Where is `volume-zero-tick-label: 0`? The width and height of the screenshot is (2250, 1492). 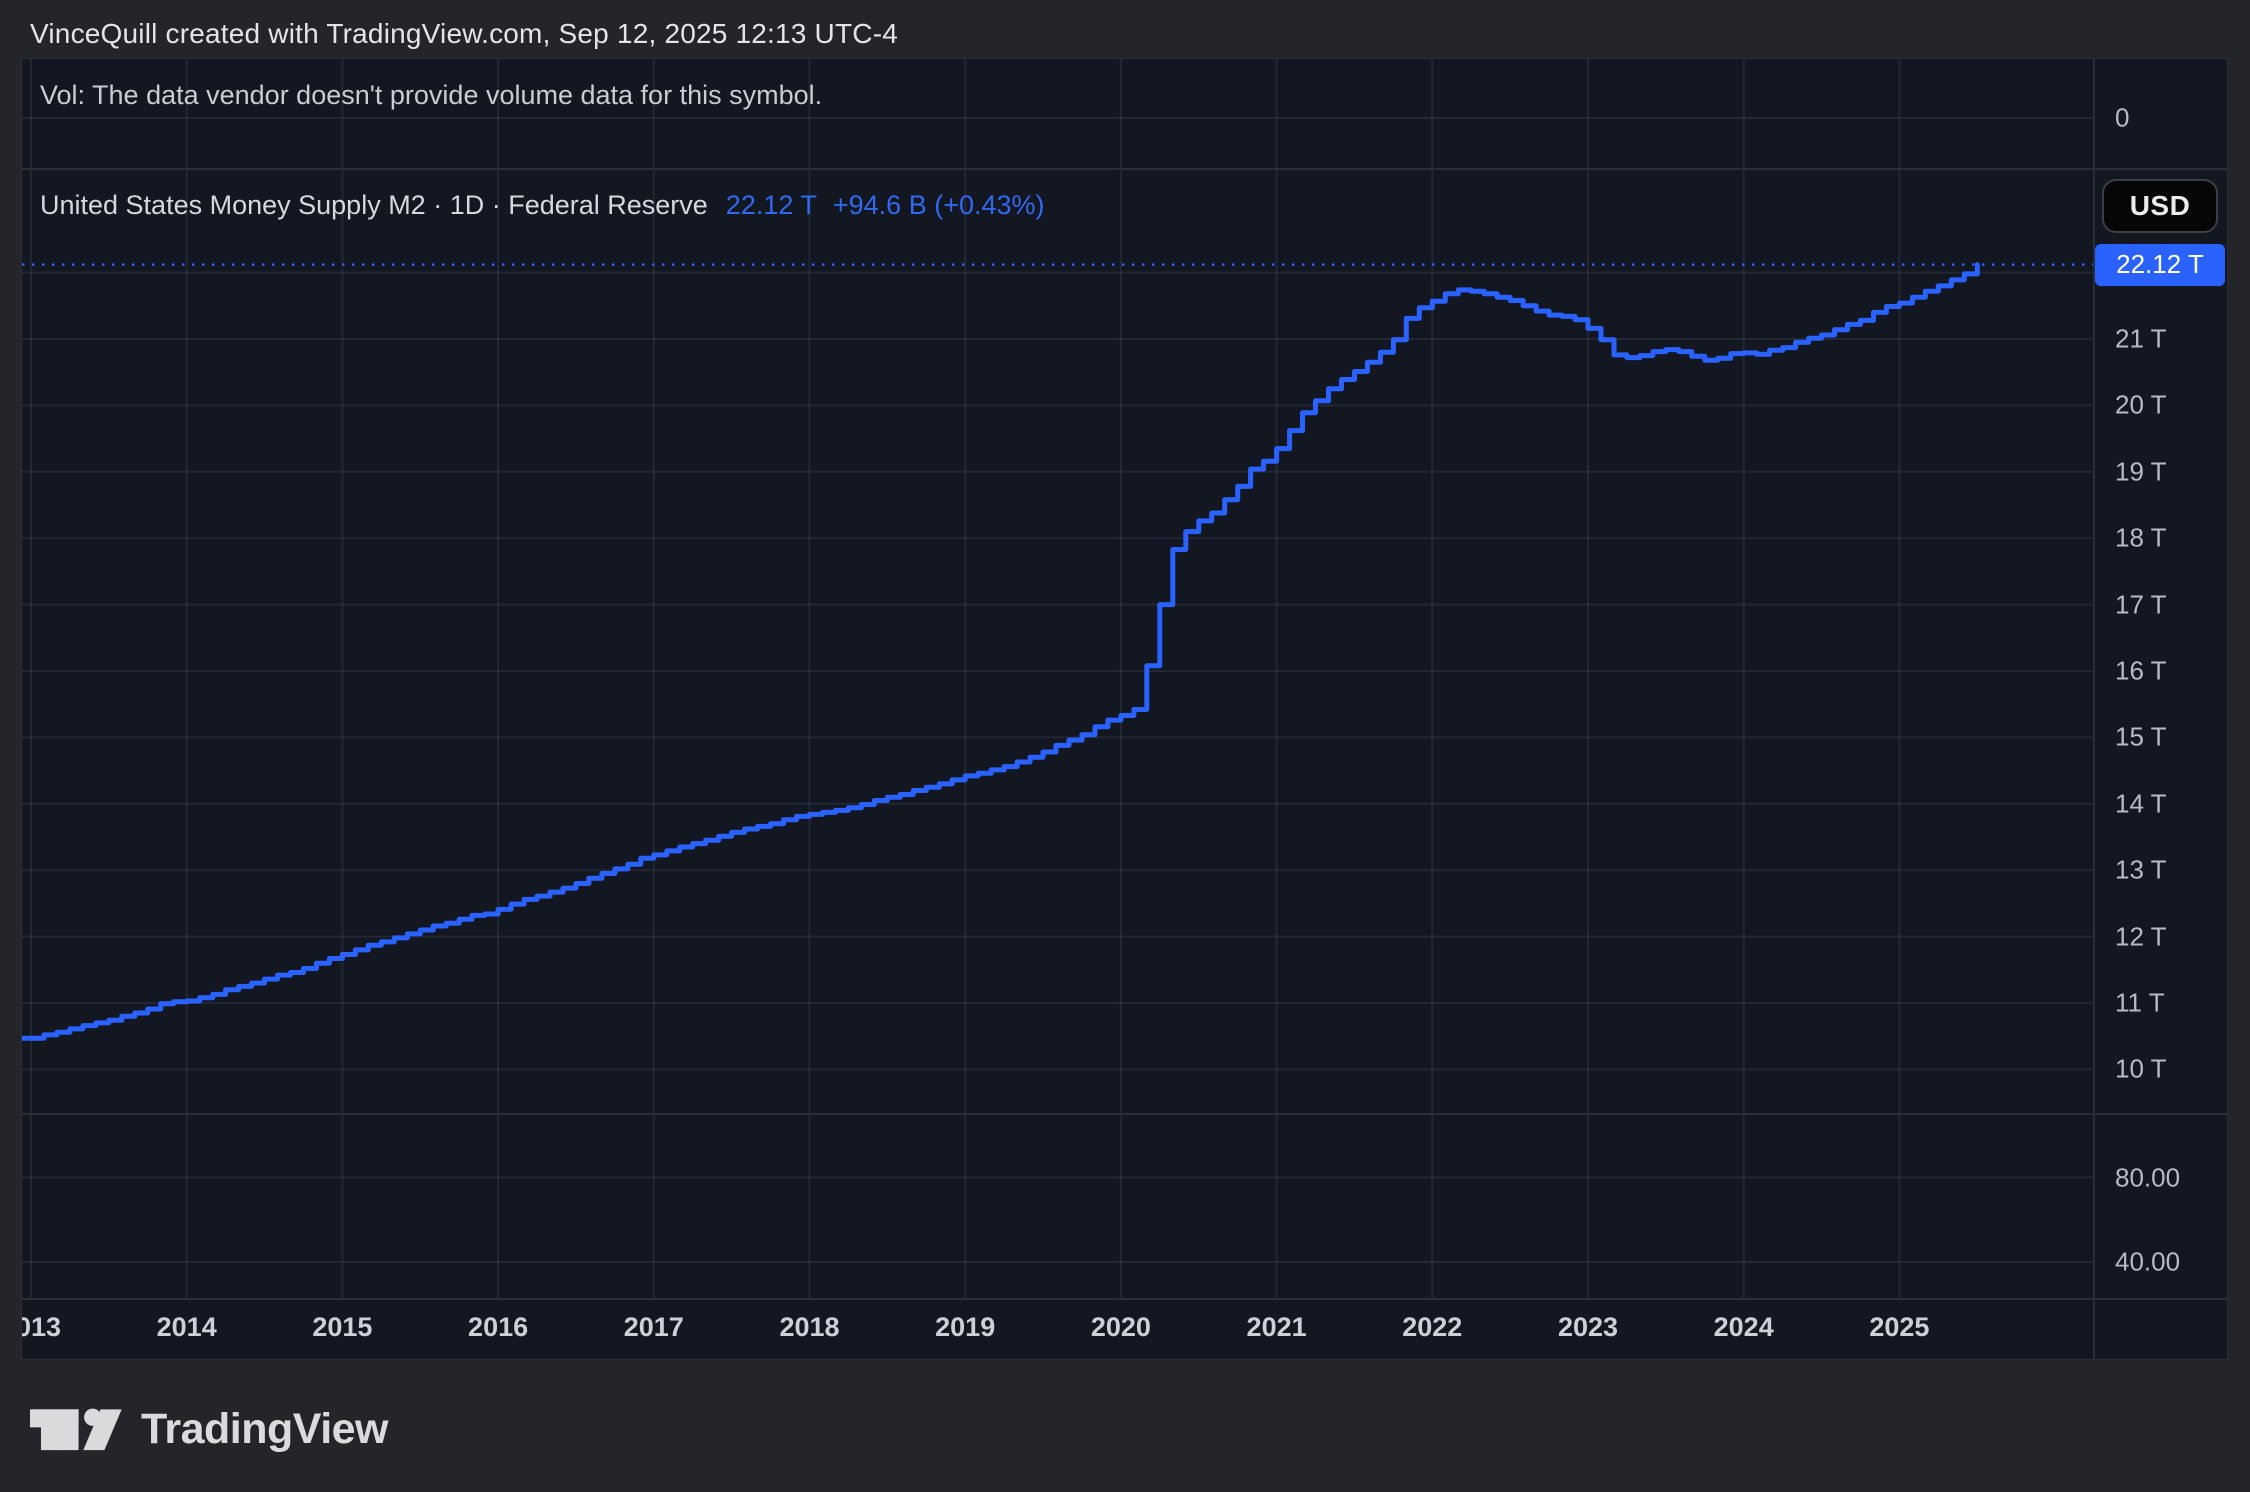 volume-zero-tick-label: 0 is located at coordinates (2122, 117).